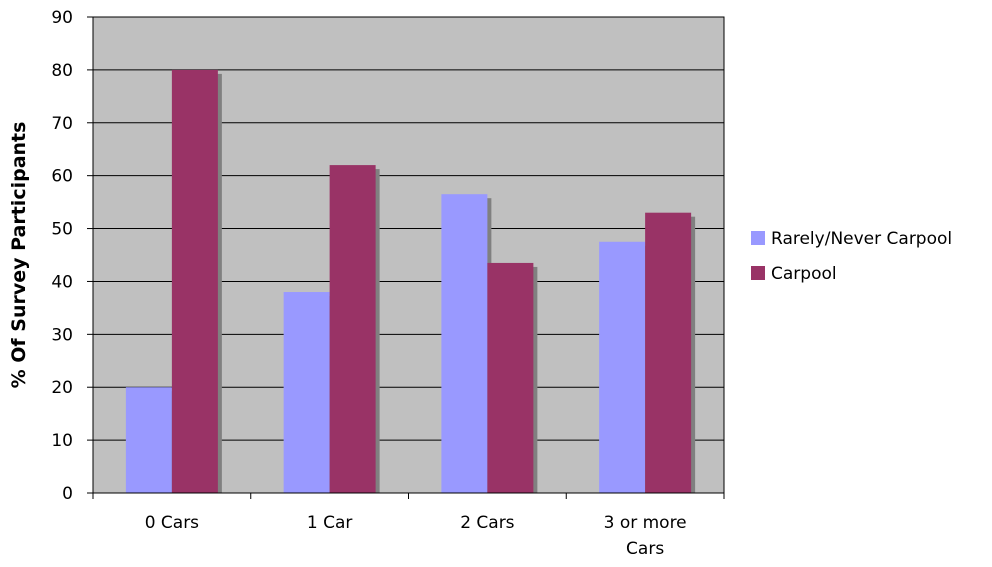  I want to click on y-tick-label: 90, so click(62, 18).